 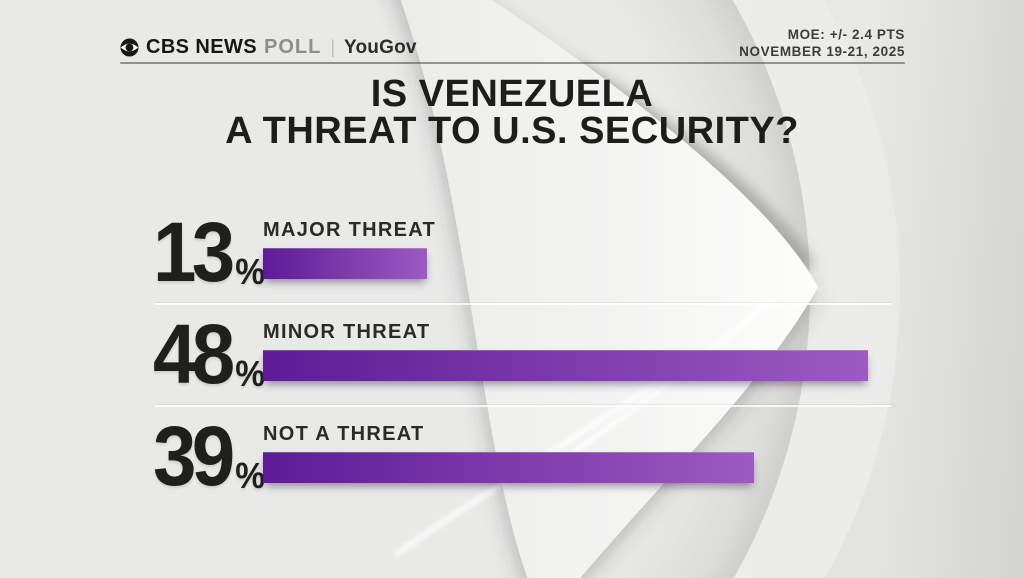 What do you see at coordinates (512, 94) in the screenshot?
I see `title-line-1: IS VENEZUELA` at bounding box center [512, 94].